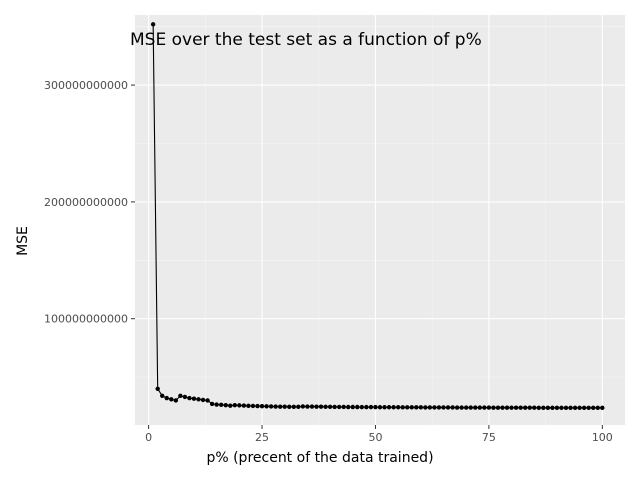  Describe the element at coordinates (375, 437) in the screenshot. I see `x-tick-label: 50` at that location.